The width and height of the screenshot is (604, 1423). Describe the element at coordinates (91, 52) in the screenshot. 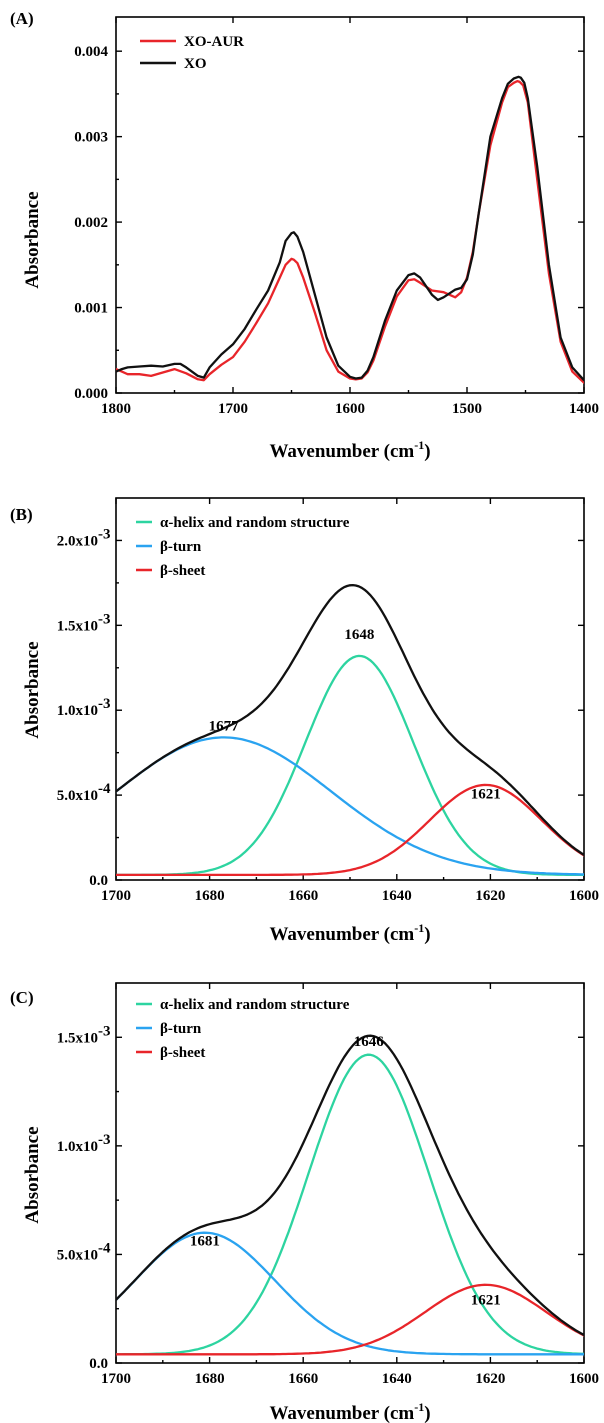

I see `y-tick-label: 0.004` at that location.